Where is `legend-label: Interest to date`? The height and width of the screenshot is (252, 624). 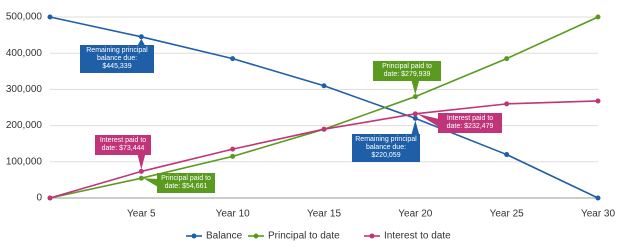 legend-label: Interest to date is located at coordinates (417, 236).